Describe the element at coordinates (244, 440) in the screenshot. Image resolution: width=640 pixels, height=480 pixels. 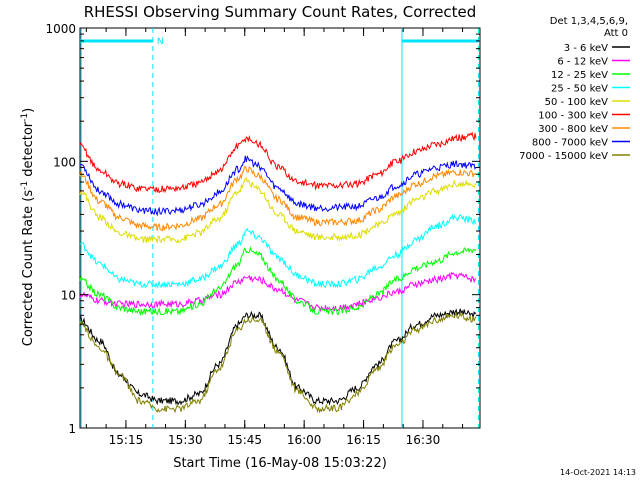
I see `x-tick-label: 15:45` at that location.